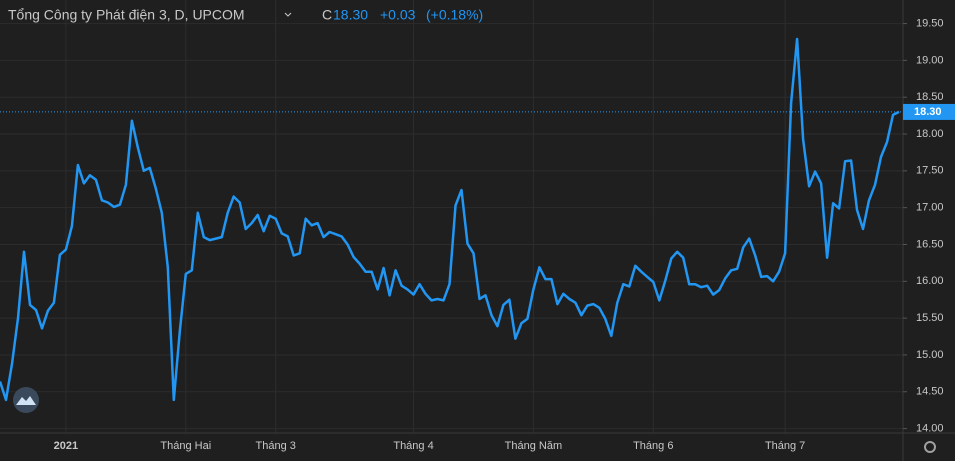 The height and width of the screenshot is (461, 955). What do you see at coordinates (930, 60) in the screenshot?
I see `y-tick-label: 19.00` at bounding box center [930, 60].